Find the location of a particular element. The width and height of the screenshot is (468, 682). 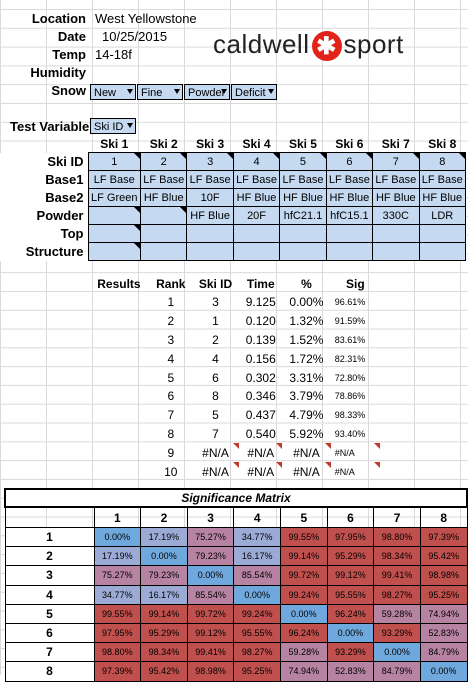

ski-column-header: Ski 2 is located at coordinates (163, 144).